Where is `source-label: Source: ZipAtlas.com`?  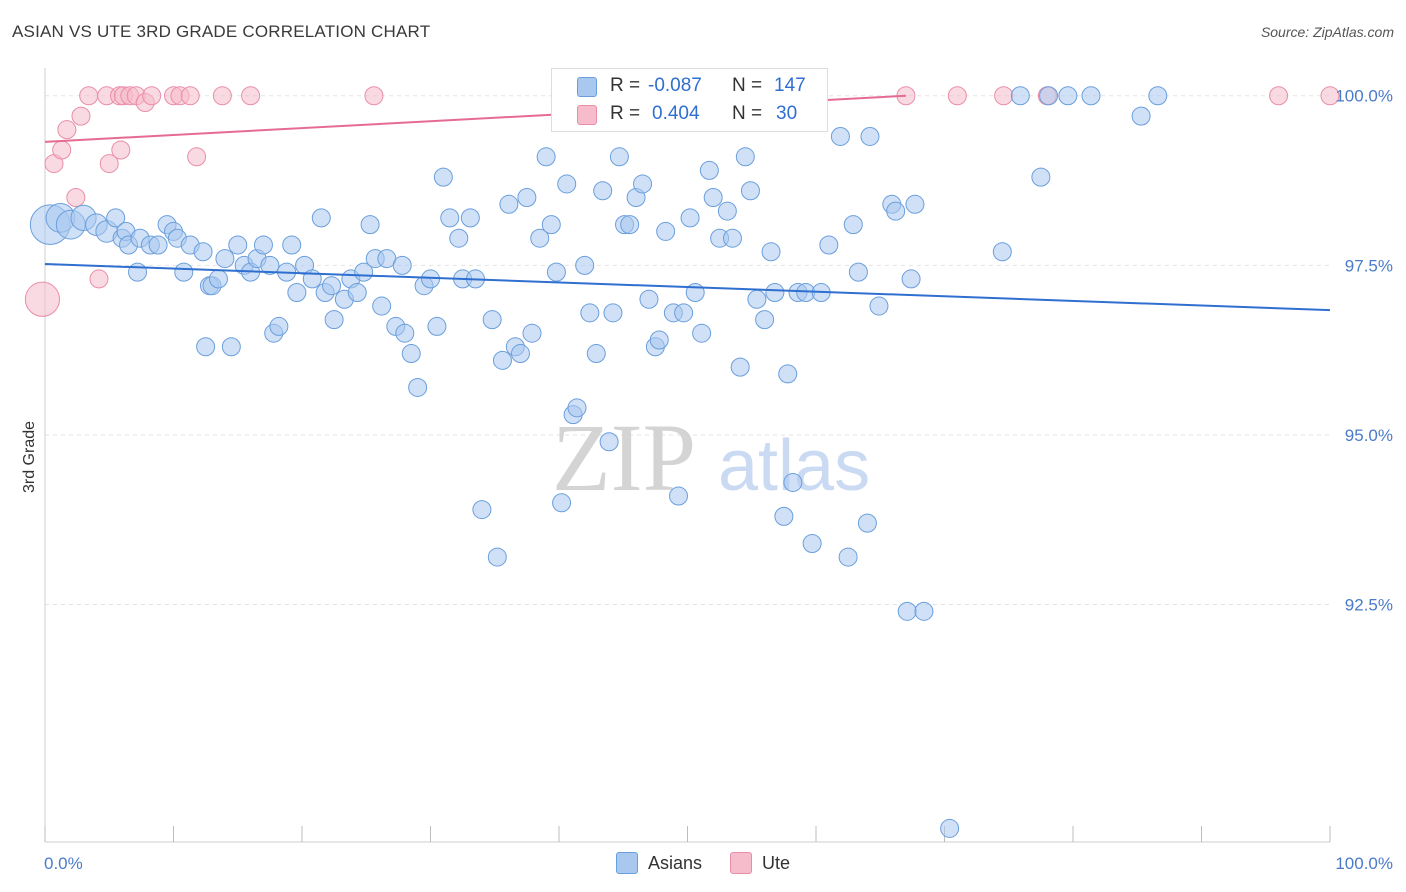 source-label: Source: ZipAtlas.com is located at coordinates (1327, 32).